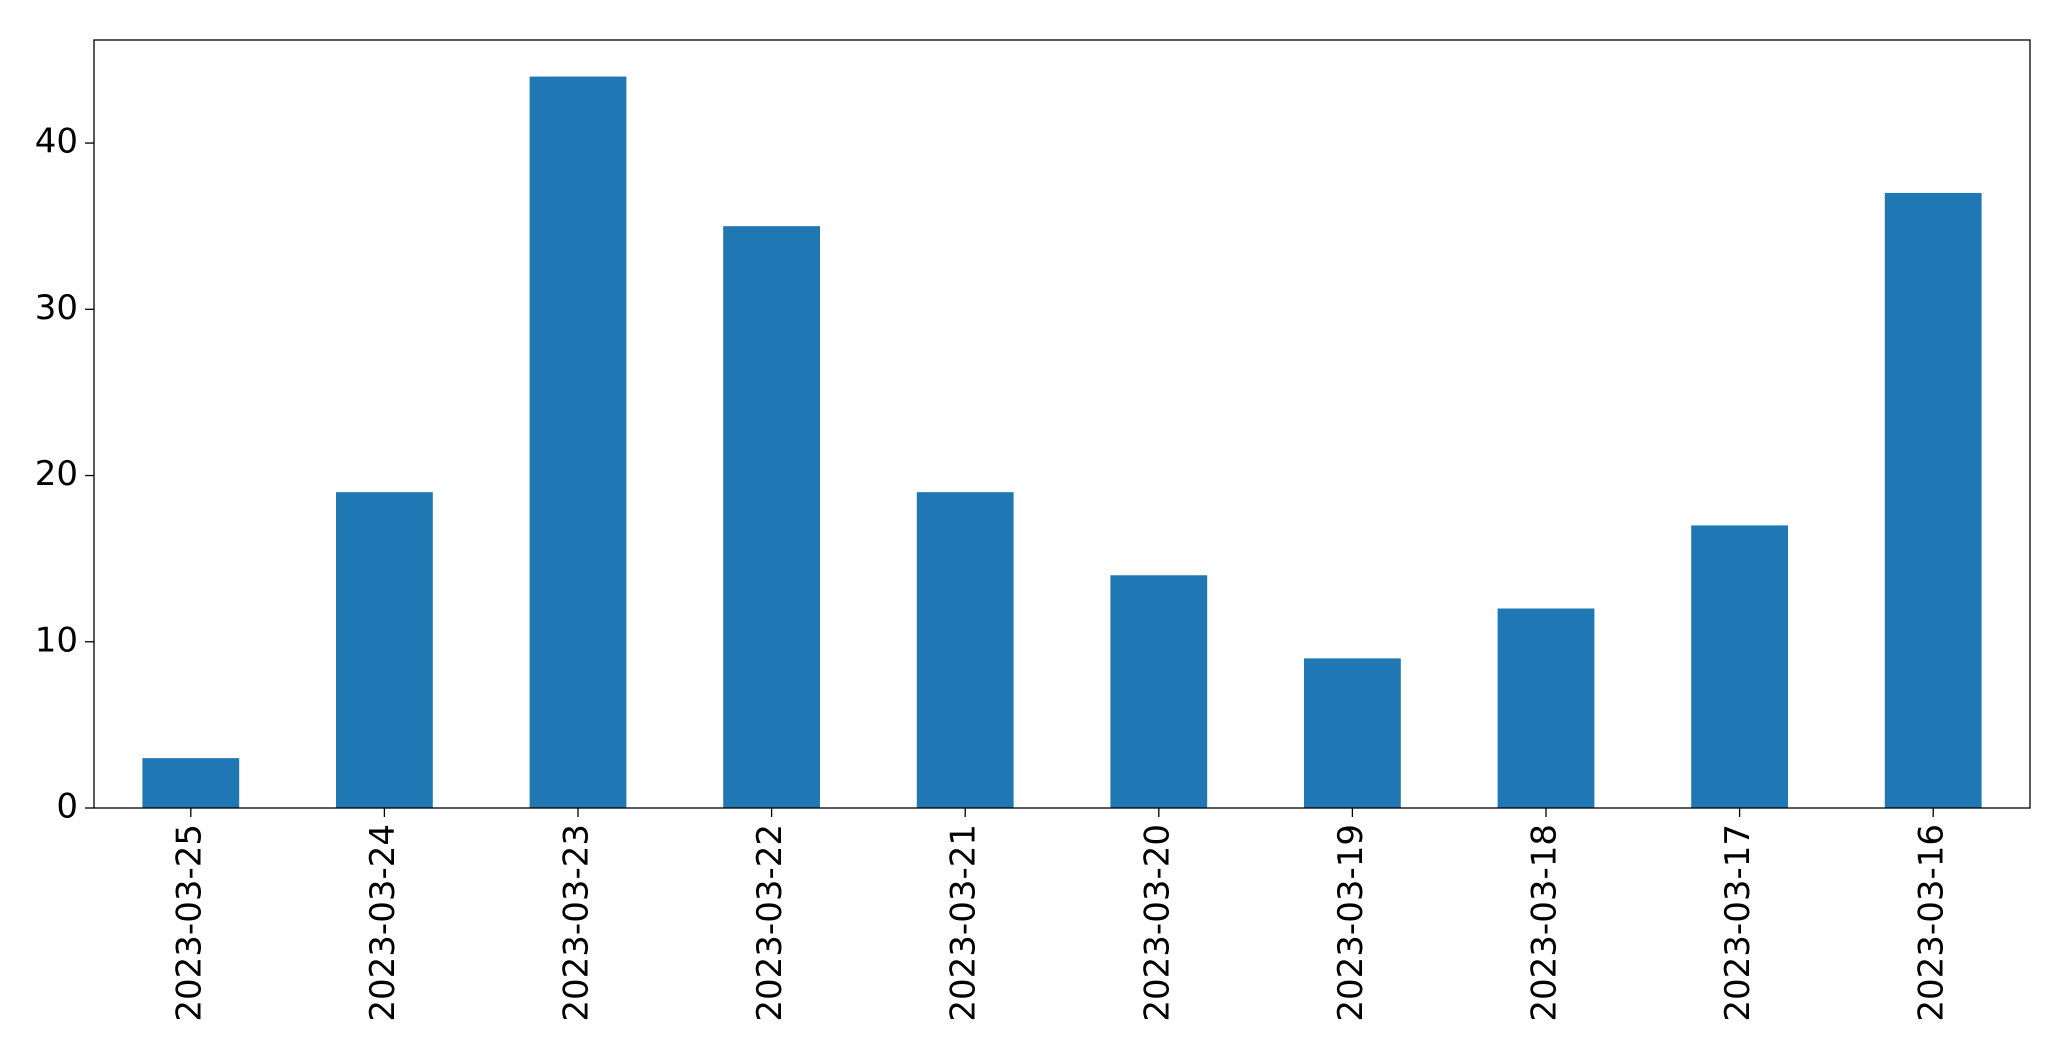 This screenshot has width=2071, height=1061. What do you see at coordinates (1157, 923) in the screenshot?
I see `x-tick-label: 2023-03-20` at bounding box center [1157, 923].